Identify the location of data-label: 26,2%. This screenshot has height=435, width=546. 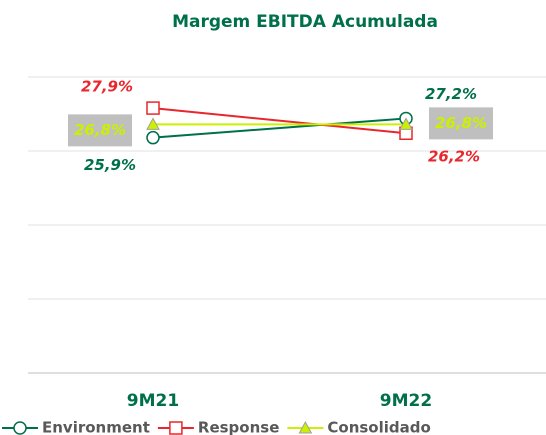
(454, 157).